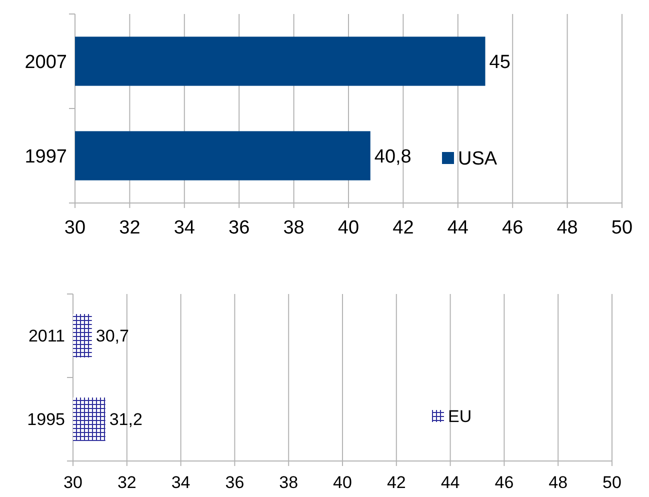 The width and height of the screenshot is (649, 497). Describe the element at coordinates (125, 420) in the screenshot. I see `data-label: 31,2` at that location.